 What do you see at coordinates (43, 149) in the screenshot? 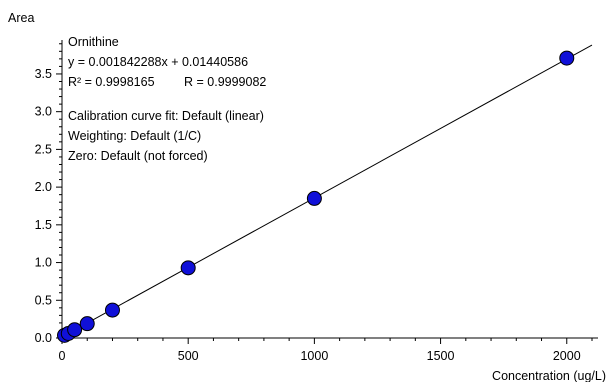
I see `y-tick-label: 2.5` at bounding box center [43, 149].